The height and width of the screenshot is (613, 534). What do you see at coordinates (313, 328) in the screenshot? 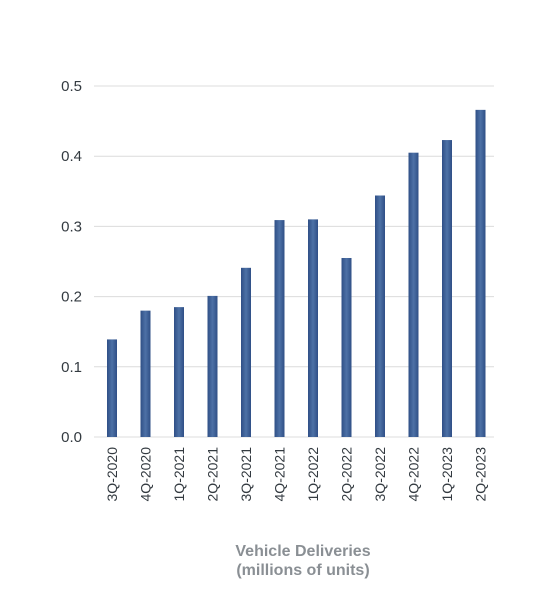
I see `bar-1Q-2022` at bounding box center [313, 328].